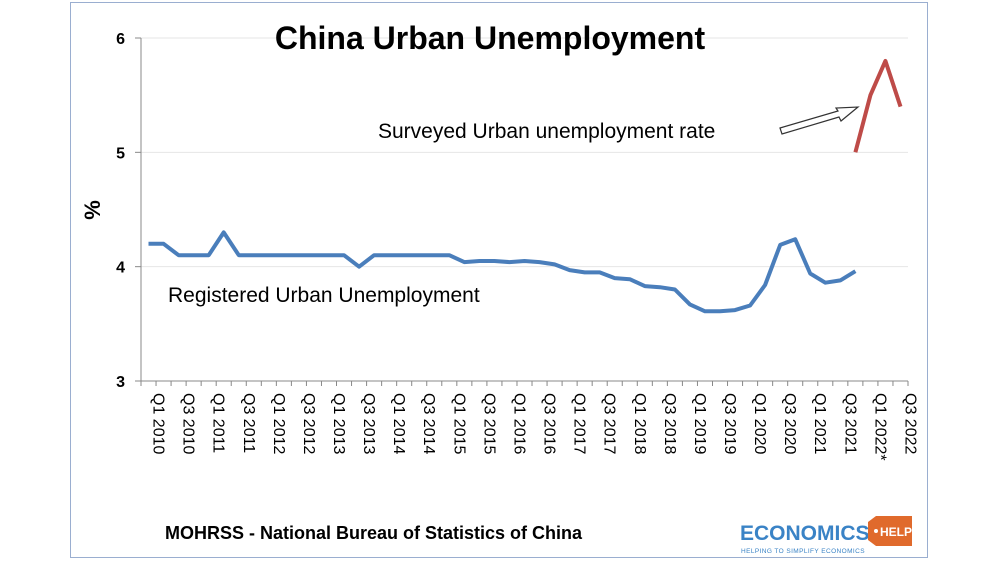 The width and height of the screenshot is (1000, 563). Describe the element at coordinates (188, 423) in the screenshot. I see `x-tick-label: Q3 2010` at that location.